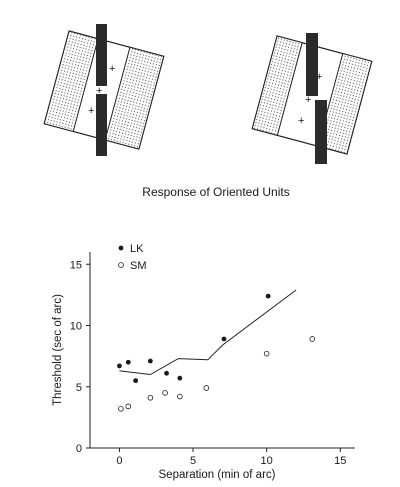 This screenshot has height=487, width=400. I want to click on figure-caption: Response of Oriented Units, so click(215, 192).